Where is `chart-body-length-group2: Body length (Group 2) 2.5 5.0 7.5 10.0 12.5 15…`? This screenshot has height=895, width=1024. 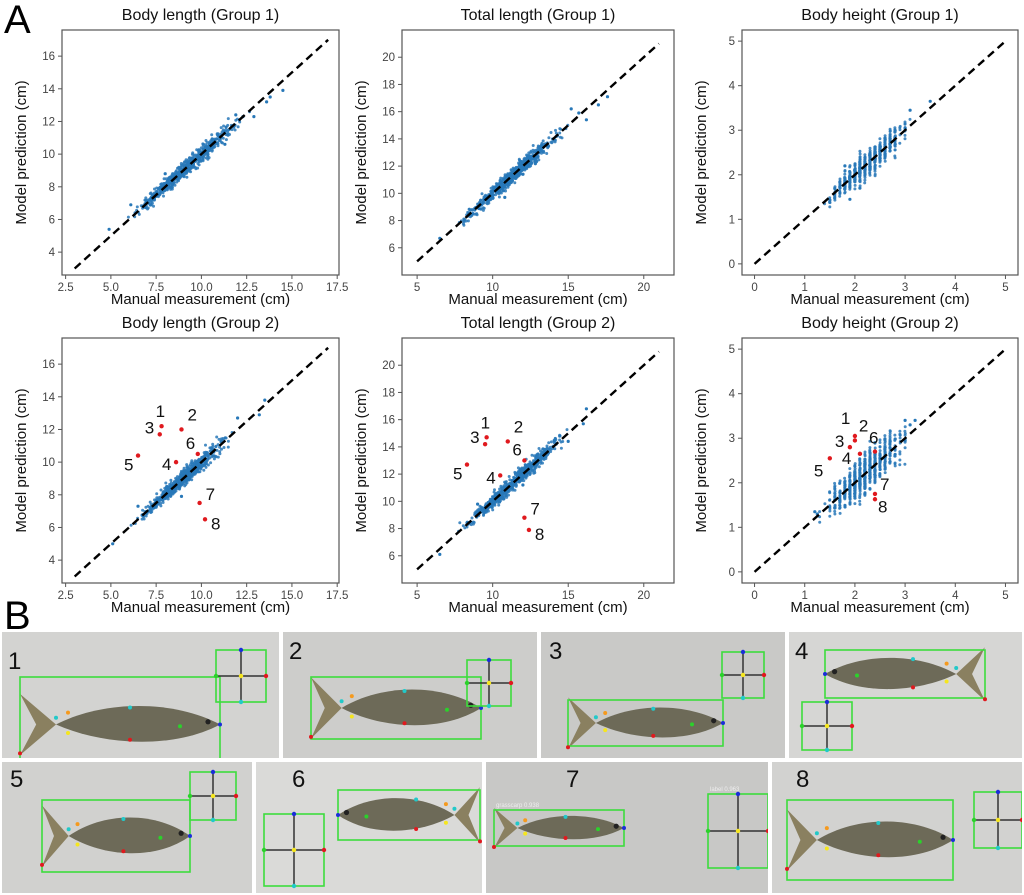
chart-body-length-group2: Body length (Group 2) 2.5 5.0 7.5 10.0 12.5 15… is located at coordinates (174, 462).